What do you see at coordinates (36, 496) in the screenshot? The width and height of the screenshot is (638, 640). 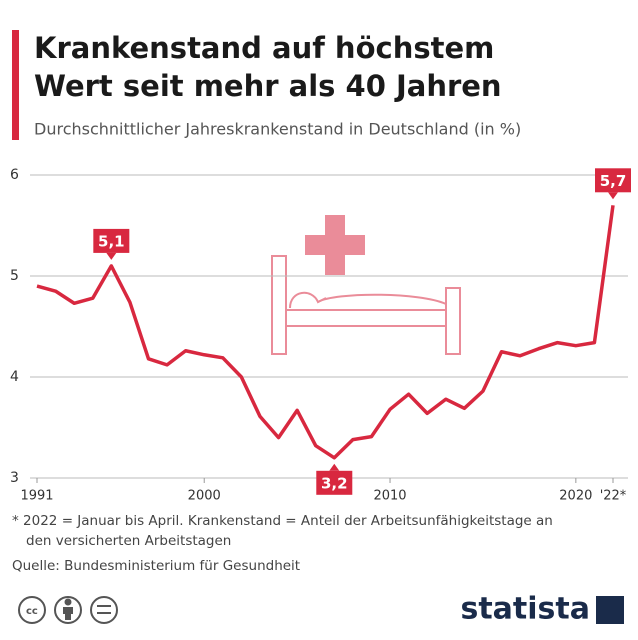 I see `x-tick-label: 1991` at bounding box center [36, 496].